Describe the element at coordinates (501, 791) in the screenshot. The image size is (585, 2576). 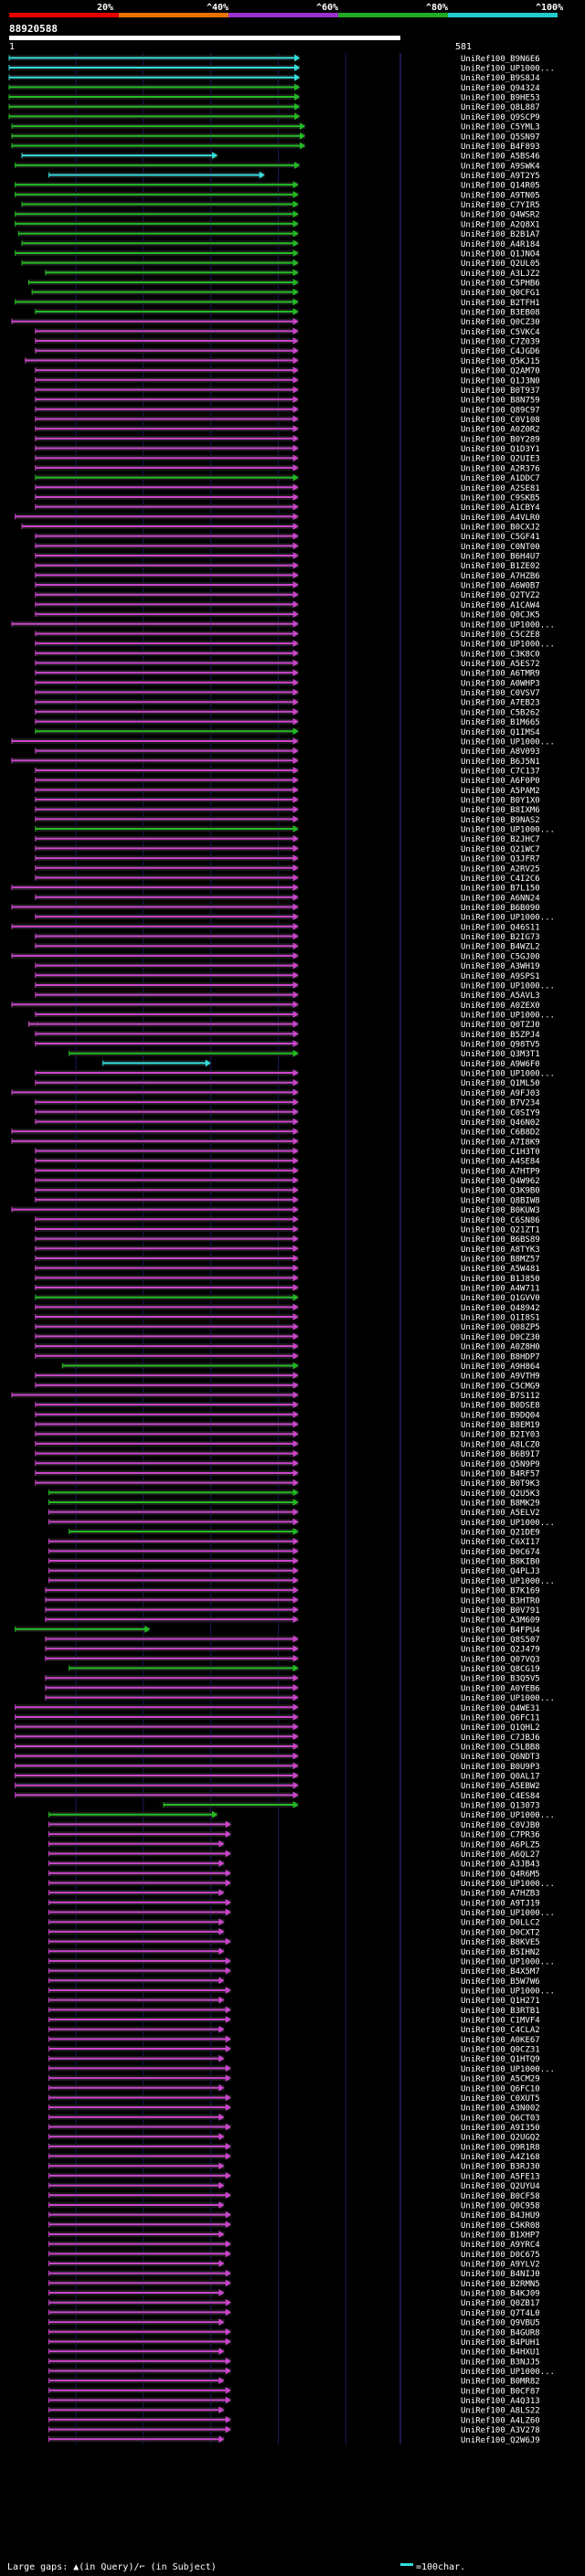
I see `hit-label: UniRef100_A5PAM2` at that location.